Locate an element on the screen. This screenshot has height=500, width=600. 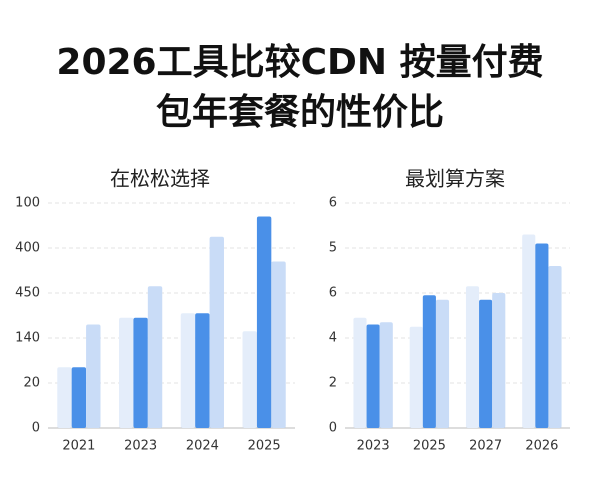
y-tick-label: 2 is located at coordinates (333, 383).